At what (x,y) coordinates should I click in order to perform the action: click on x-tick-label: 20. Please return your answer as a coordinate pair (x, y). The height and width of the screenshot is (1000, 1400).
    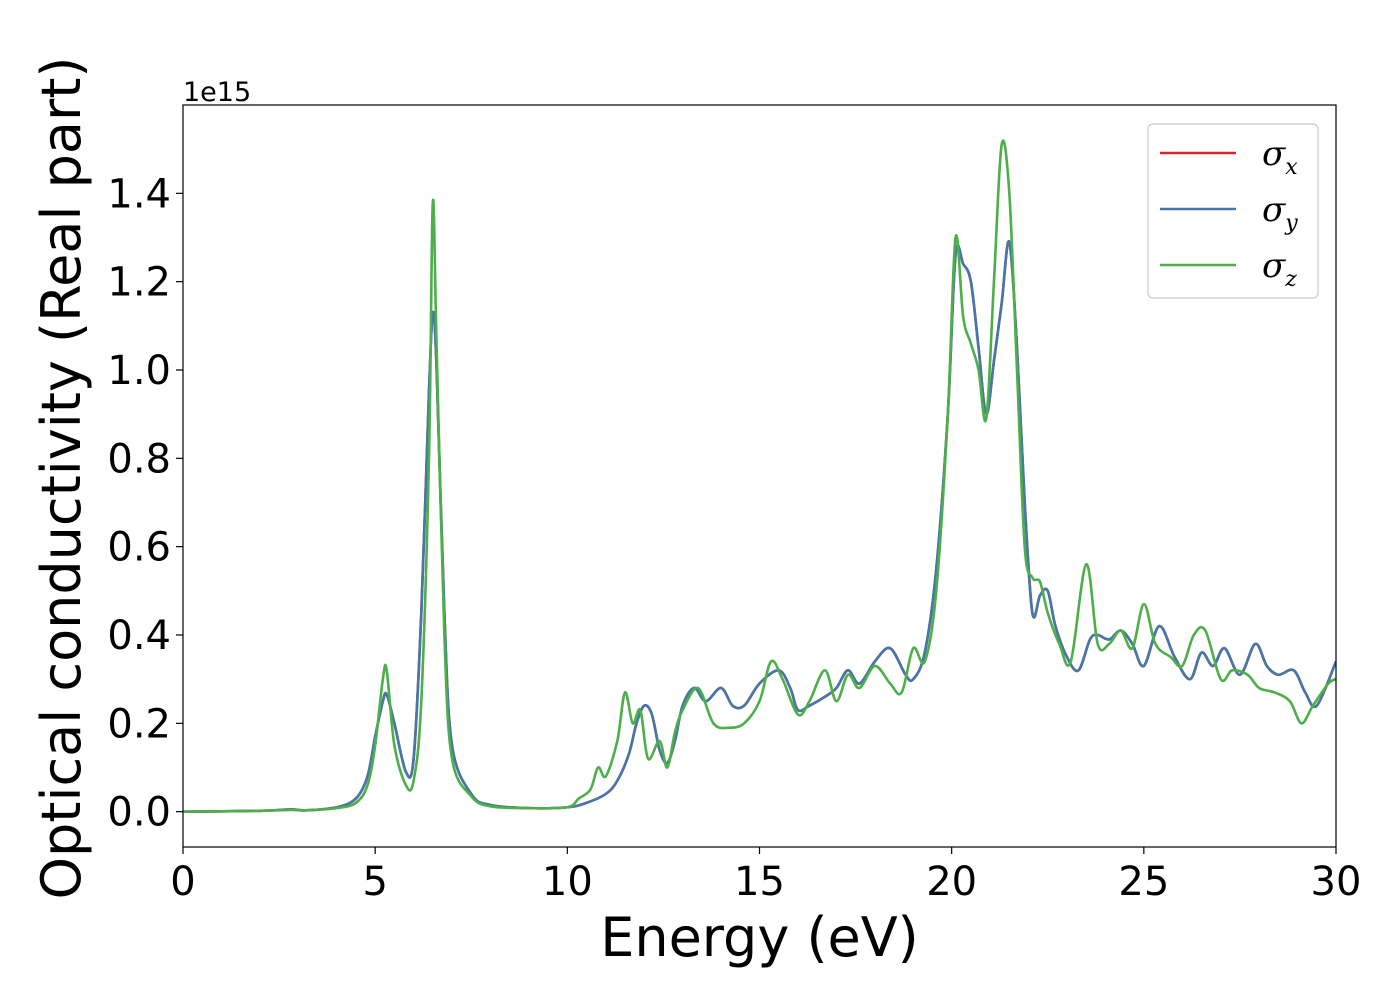
    Looking at the image, I should click on (951, 882).